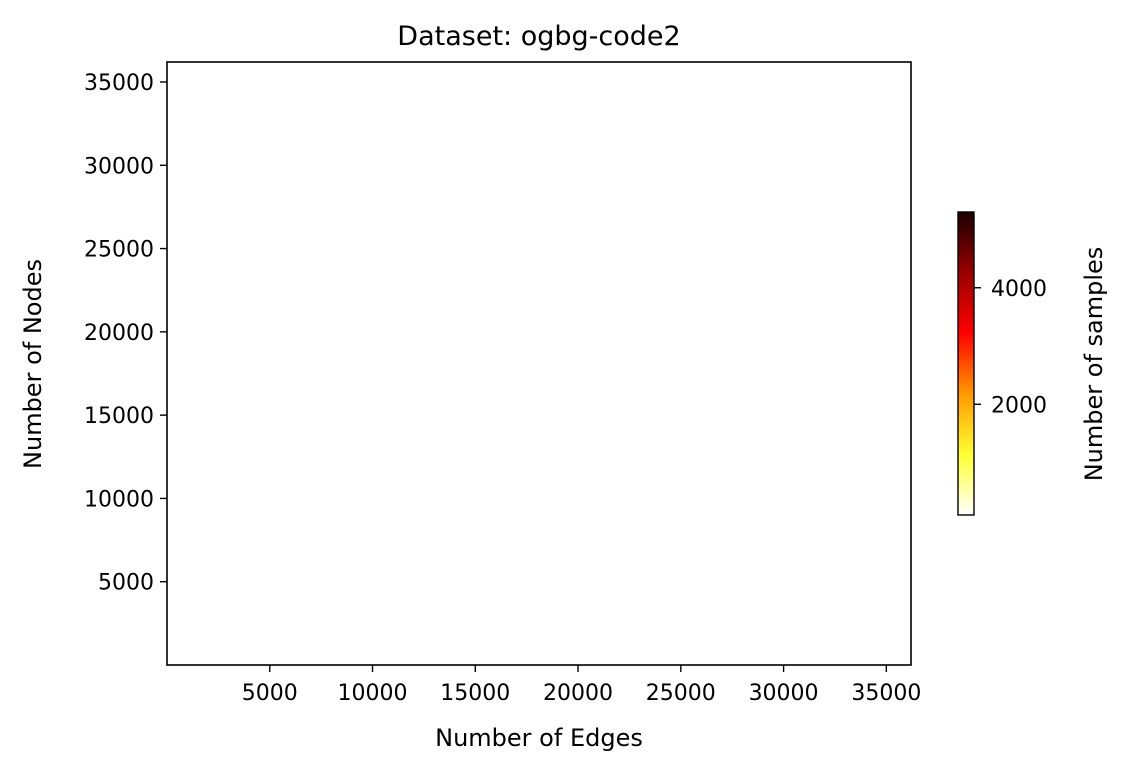 The height and width of the screenshot is (777, 1122). What do you see at coordinates (119, 250) in the screenshot?
I see `y-tick-label: 25000` at bounding box center [119, 250].